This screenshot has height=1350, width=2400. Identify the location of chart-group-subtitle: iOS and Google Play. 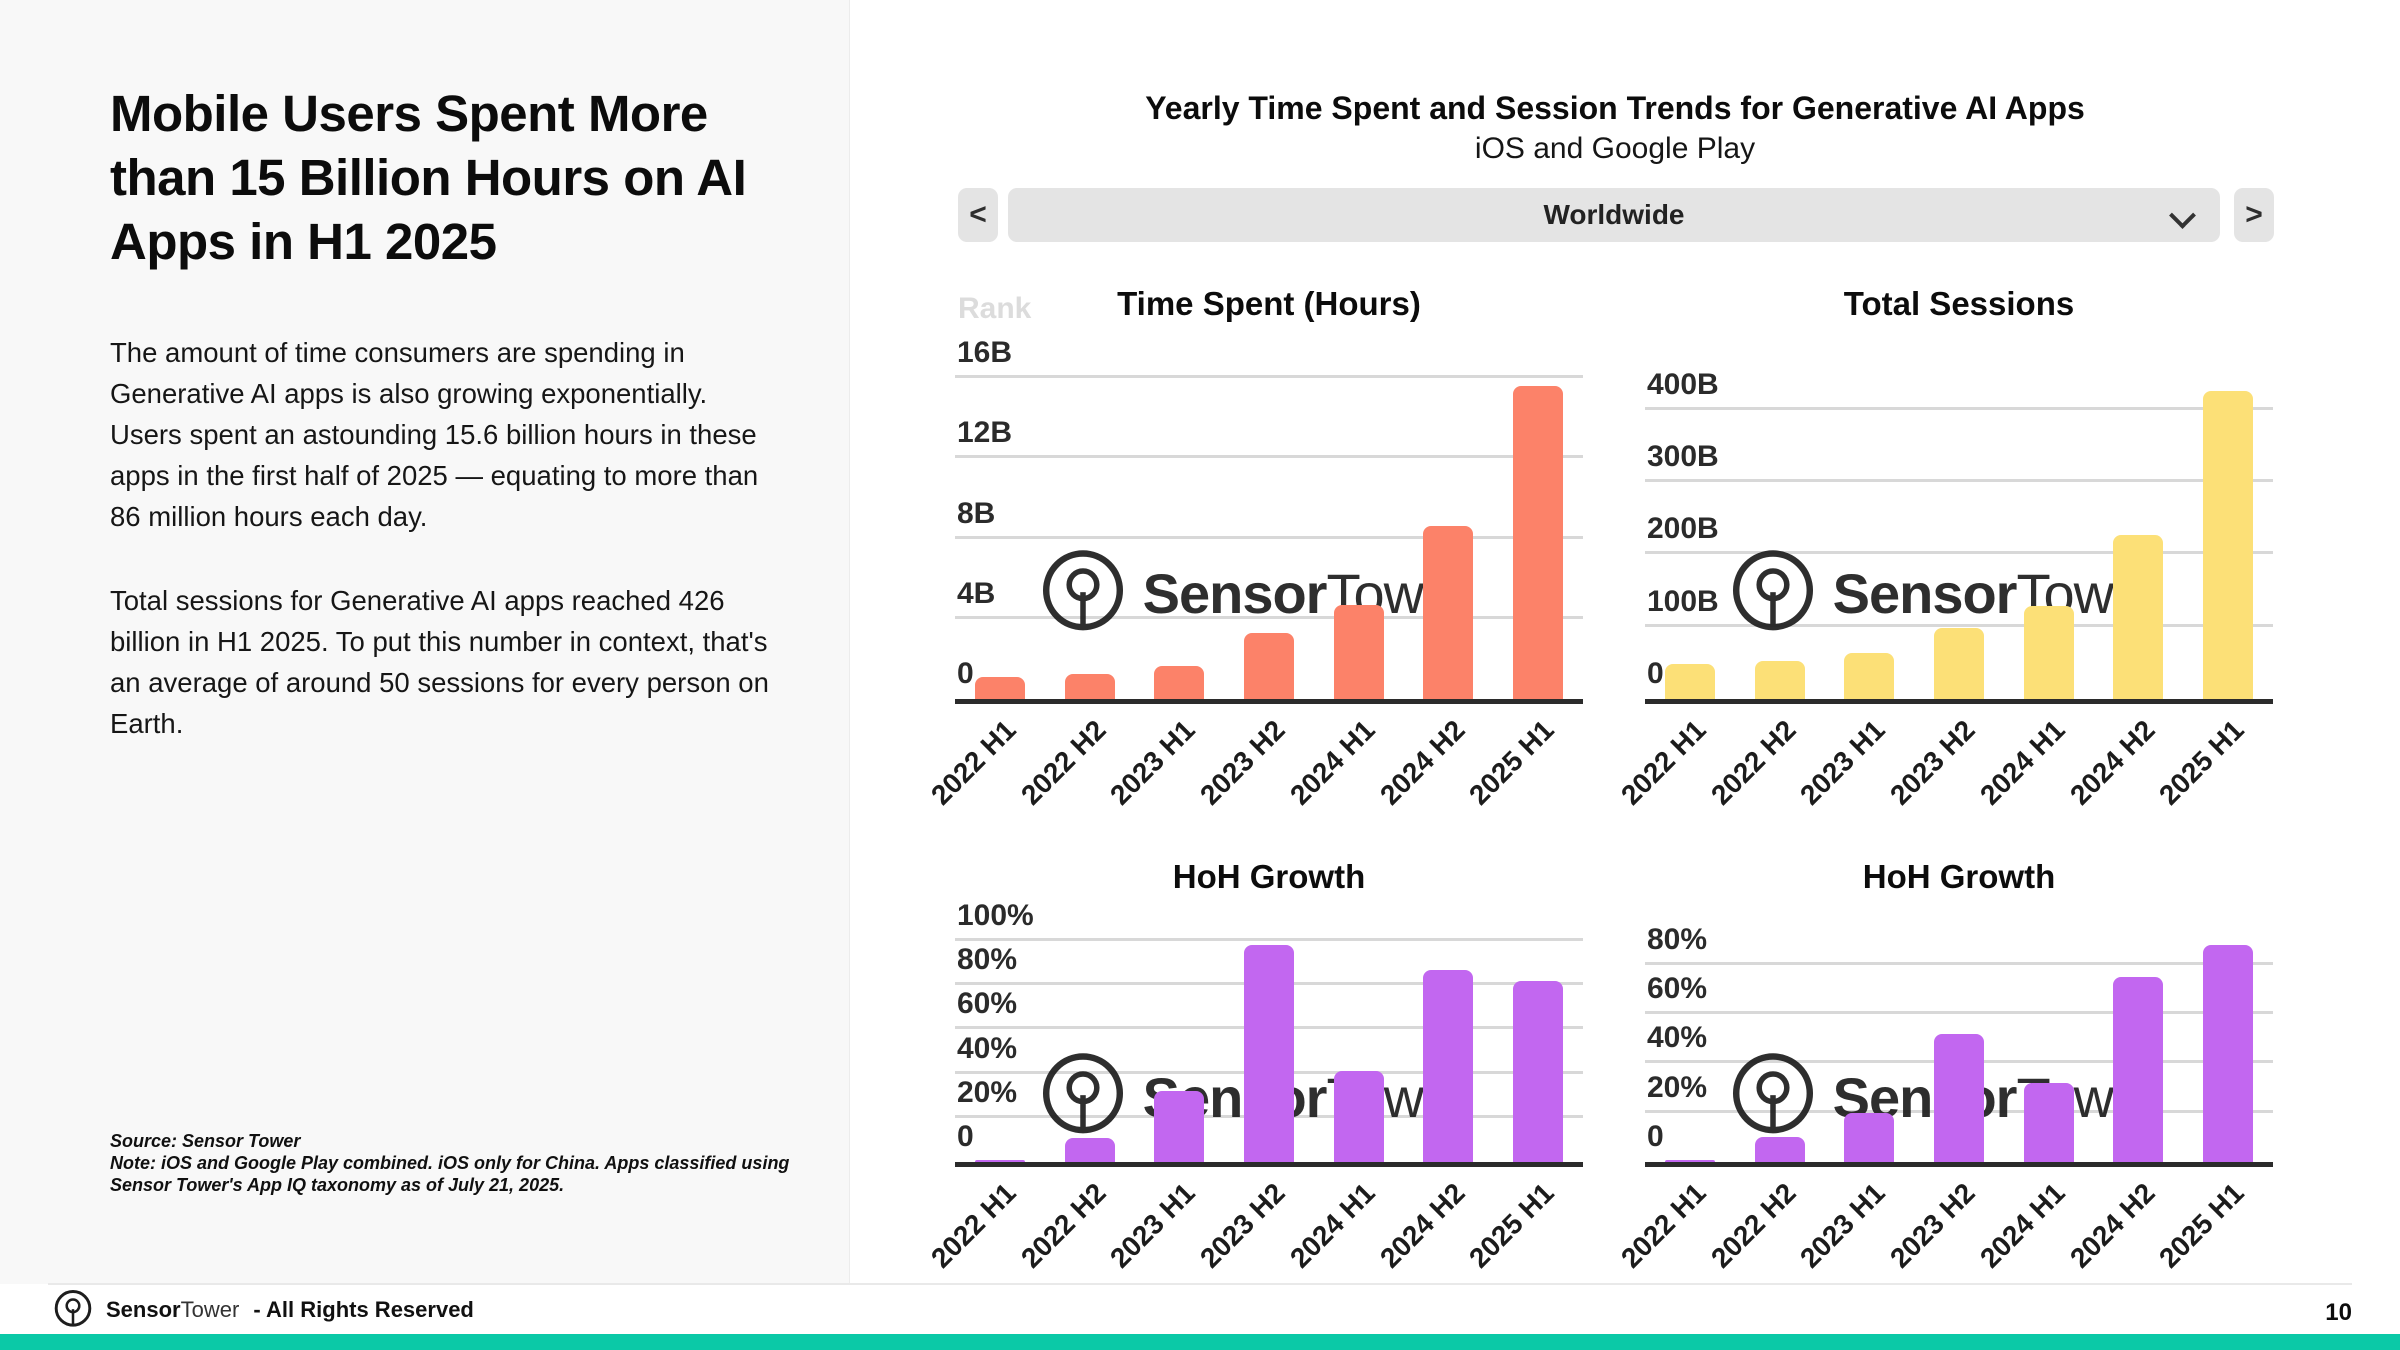
(1615, 148).